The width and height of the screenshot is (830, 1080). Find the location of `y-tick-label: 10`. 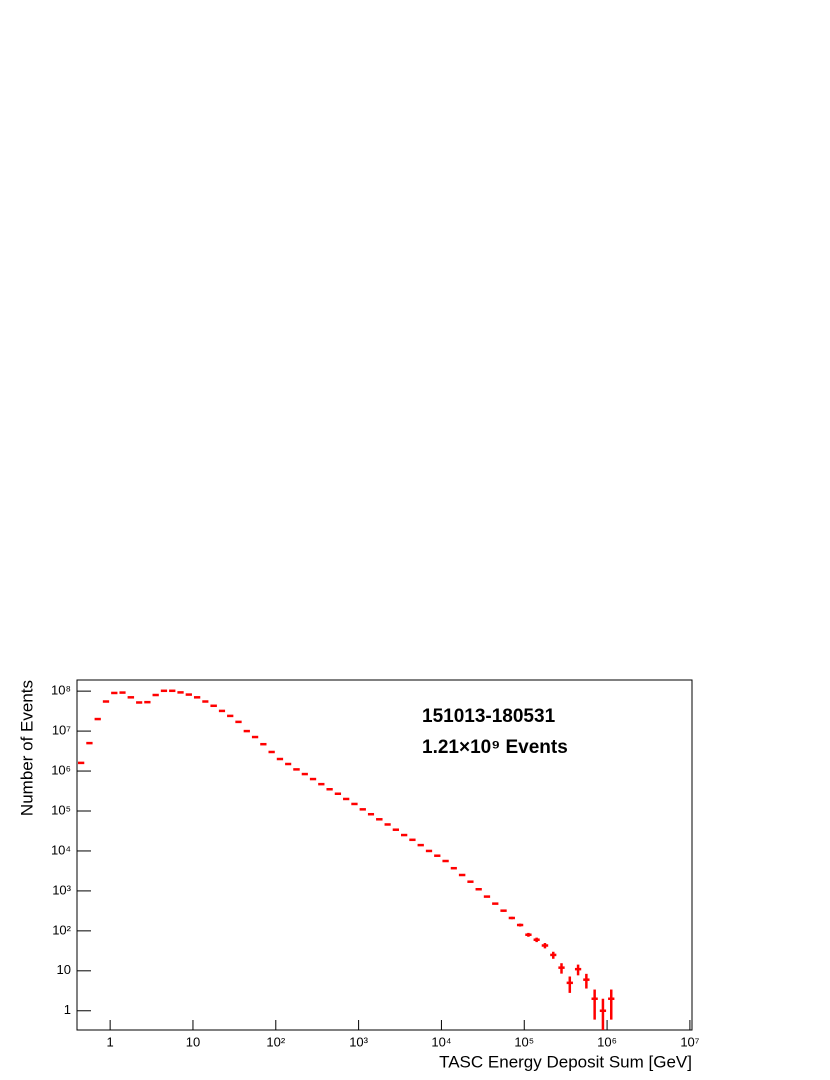

y-tick-label: 10 is located at coordinates (64, 969).